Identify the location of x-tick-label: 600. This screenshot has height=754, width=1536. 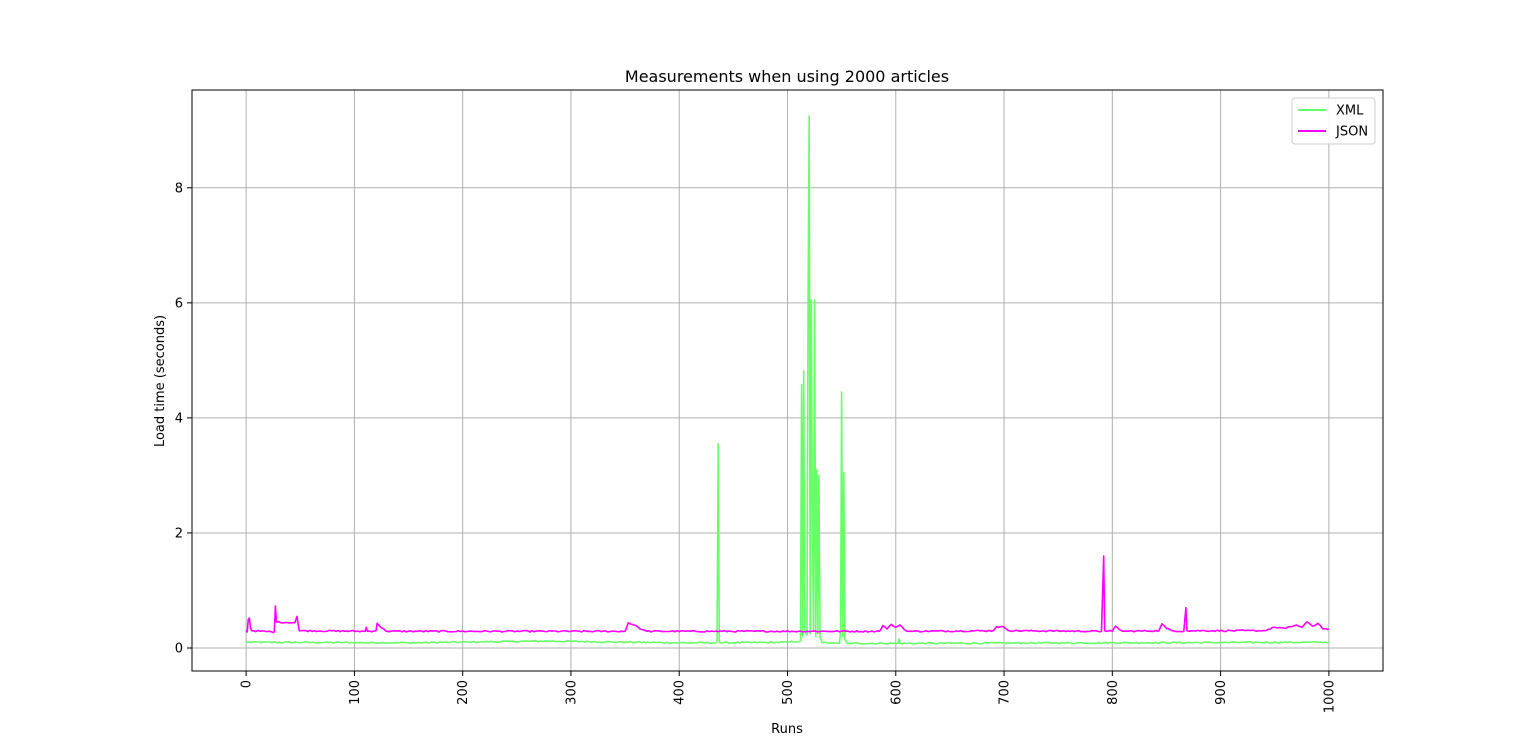
(896, 692).